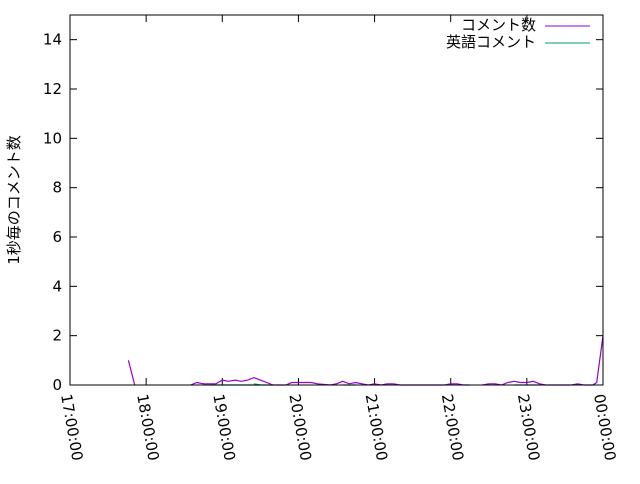 The width and height of the screenshot is (640, 484). Describe the element at coordinates (57, 336) in the screenshot. I see `y-tick-label: 2` at that location.